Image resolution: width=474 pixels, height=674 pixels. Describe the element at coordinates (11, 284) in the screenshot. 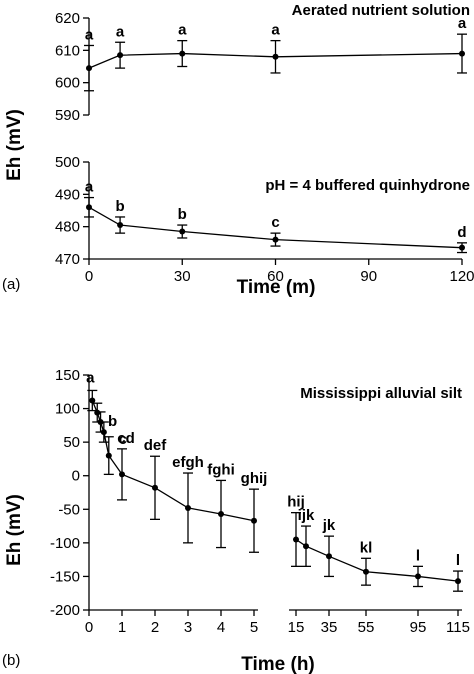

I see `panel-a-label: (a)` at that location.